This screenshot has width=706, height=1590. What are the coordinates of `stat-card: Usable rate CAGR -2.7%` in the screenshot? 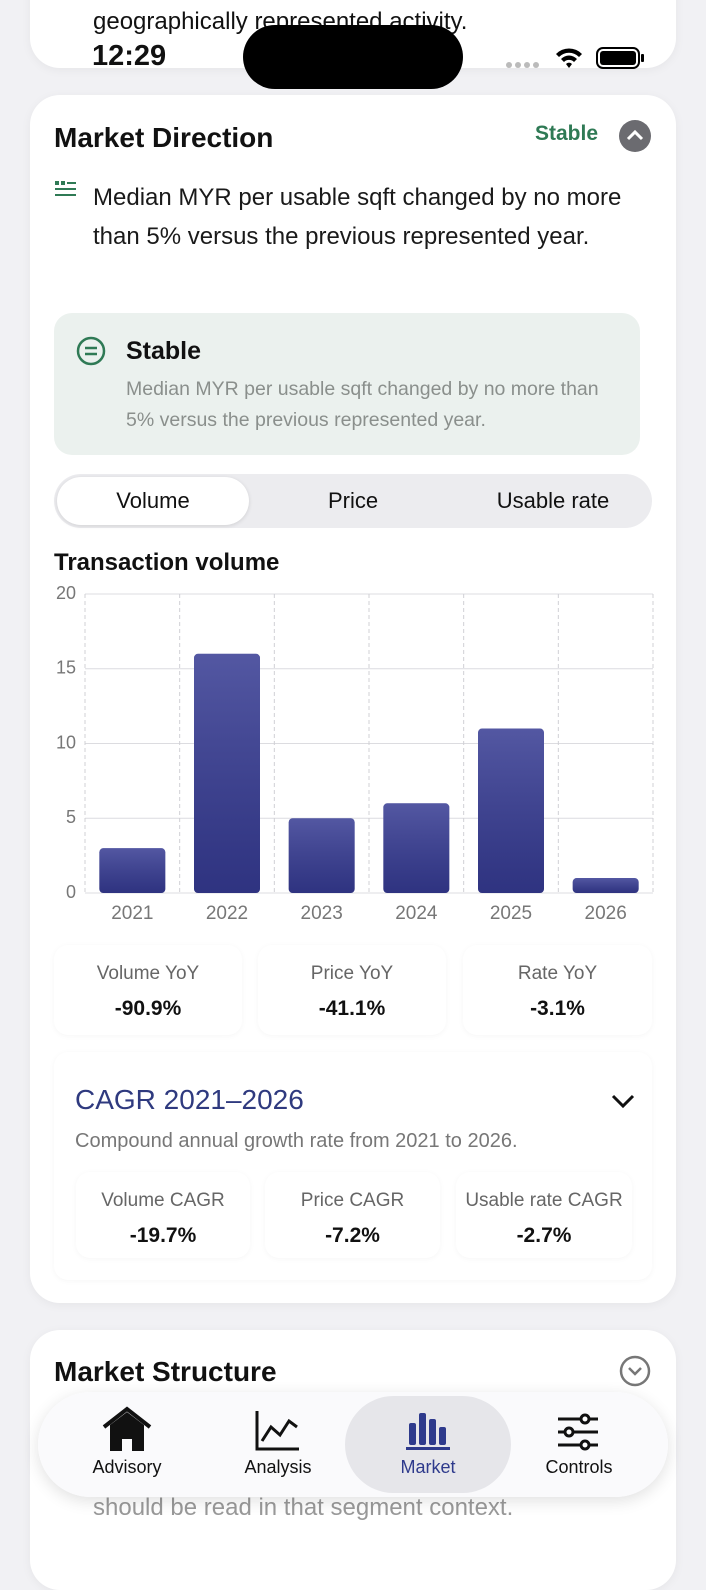 It's located at (544, 1215).